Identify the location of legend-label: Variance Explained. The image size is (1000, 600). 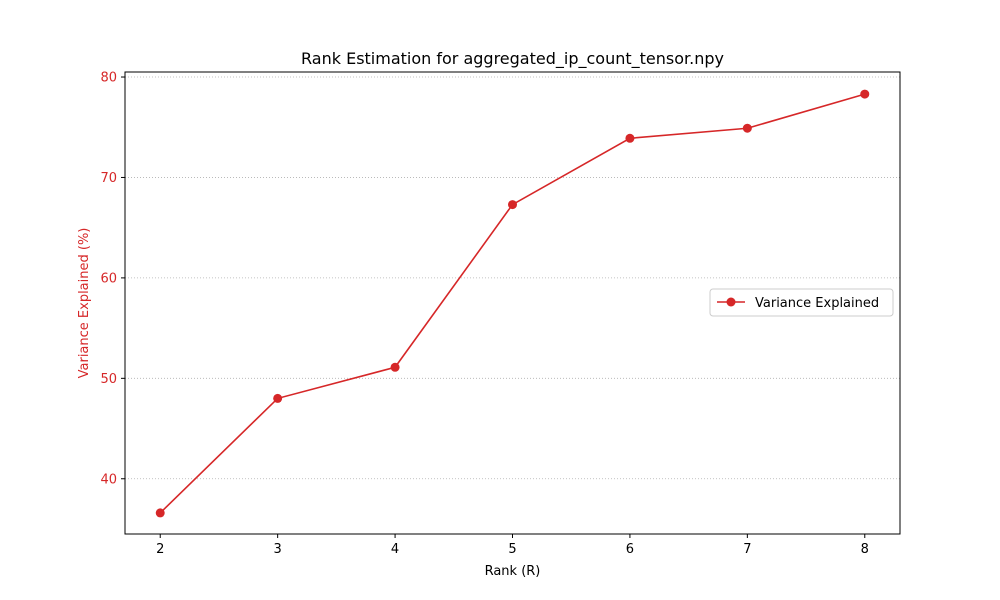
(817, 303).